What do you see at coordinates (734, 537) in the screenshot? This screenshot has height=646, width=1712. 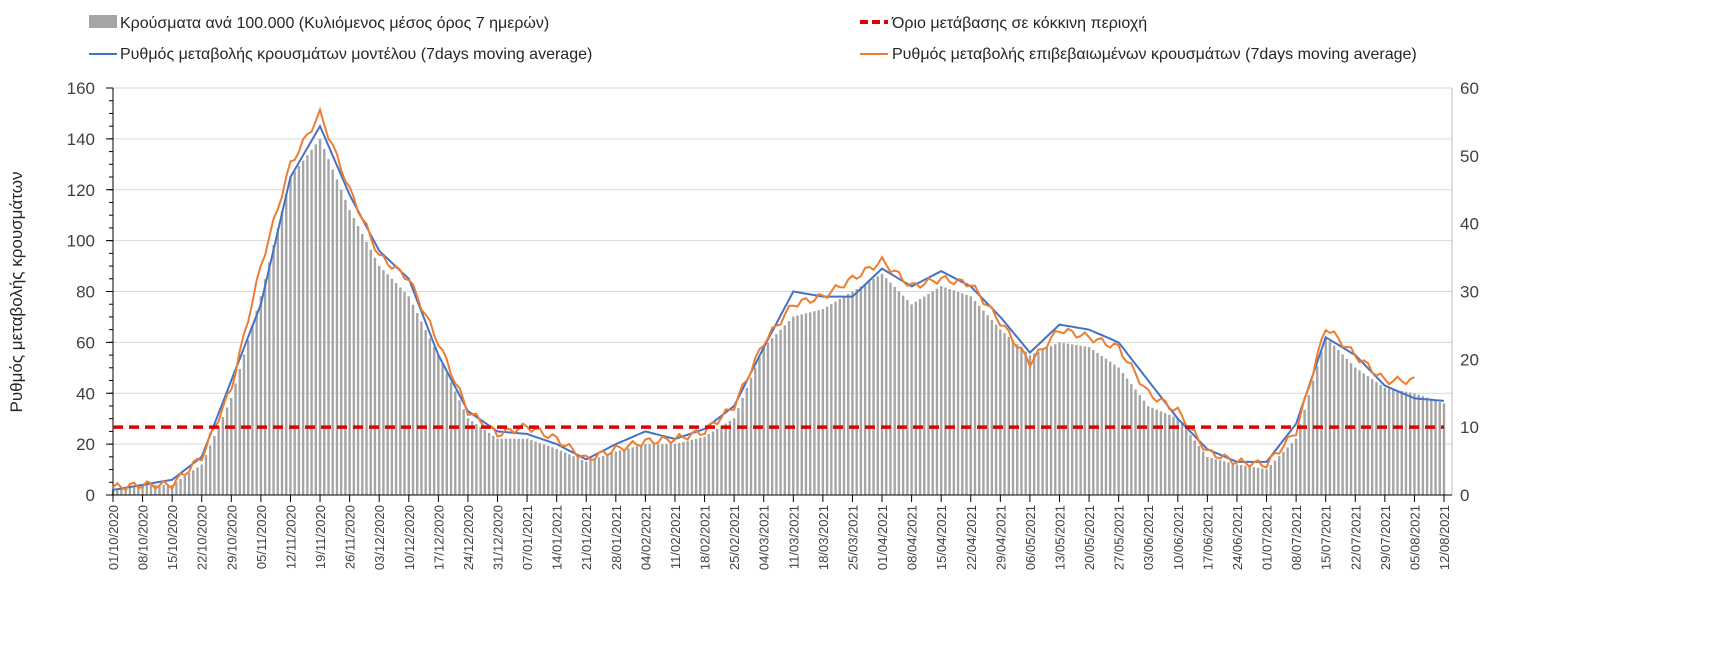 I see `x-tick-label: 25/02/2021` at bounding box center [734, 537].